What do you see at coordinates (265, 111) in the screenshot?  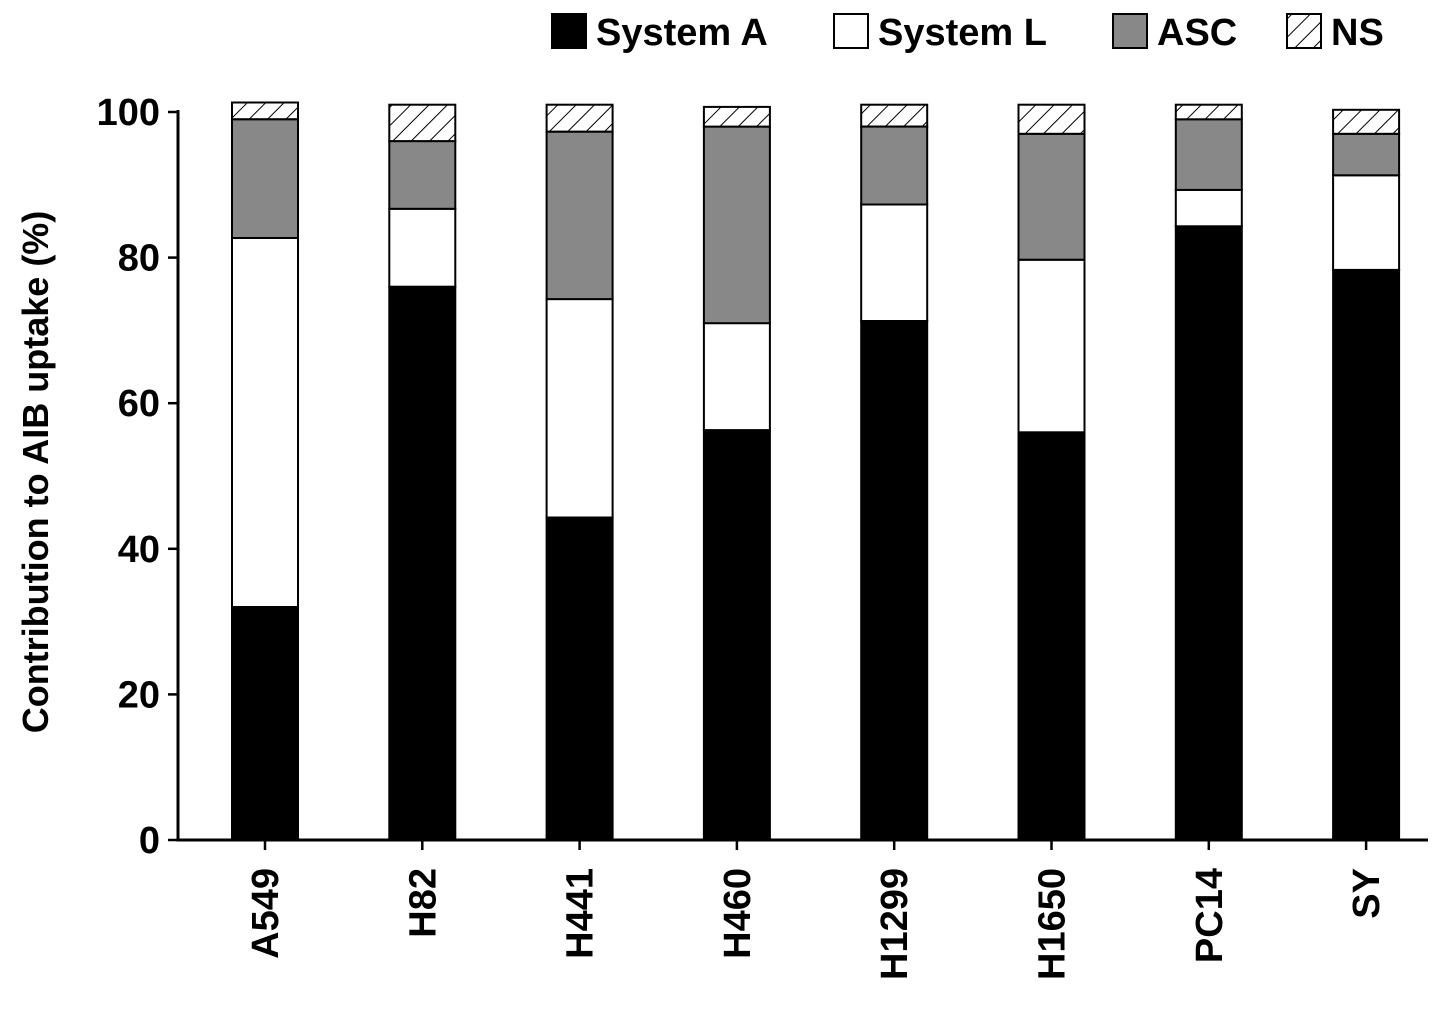 I see `bar-segment-a549-ns` at bounding box center [265, 111].